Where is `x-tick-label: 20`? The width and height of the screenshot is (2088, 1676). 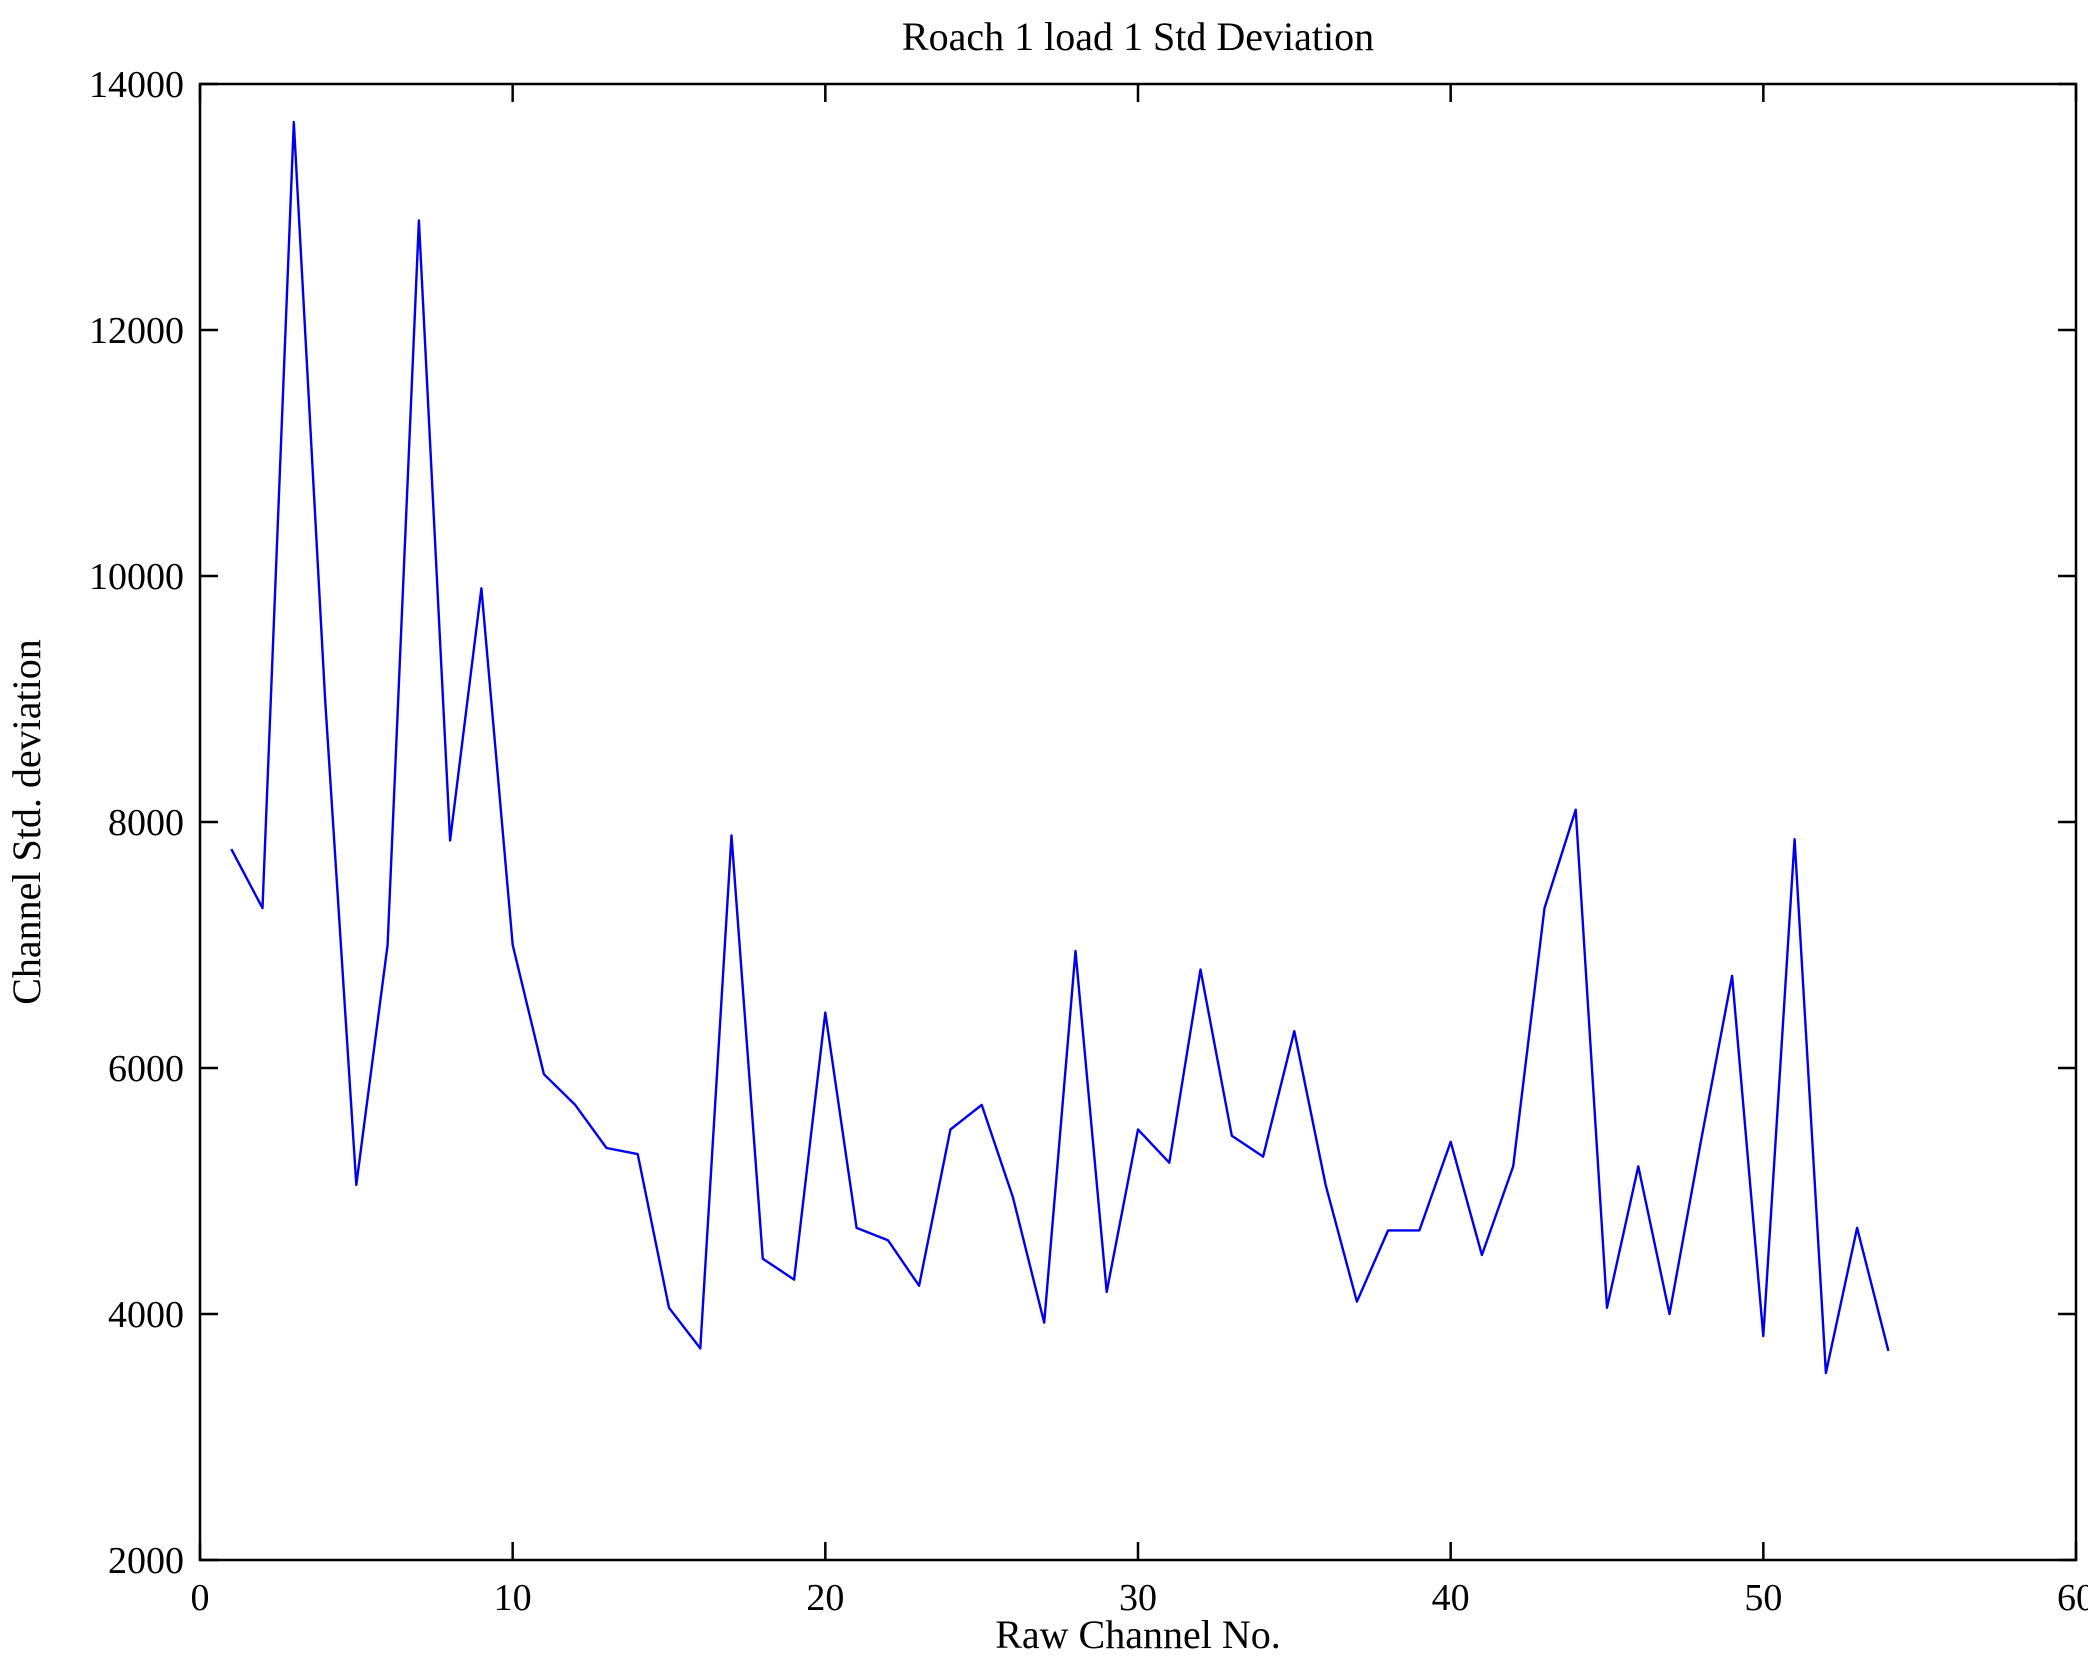 x-tick-label: 20 is located at coordinates (825, 1598).